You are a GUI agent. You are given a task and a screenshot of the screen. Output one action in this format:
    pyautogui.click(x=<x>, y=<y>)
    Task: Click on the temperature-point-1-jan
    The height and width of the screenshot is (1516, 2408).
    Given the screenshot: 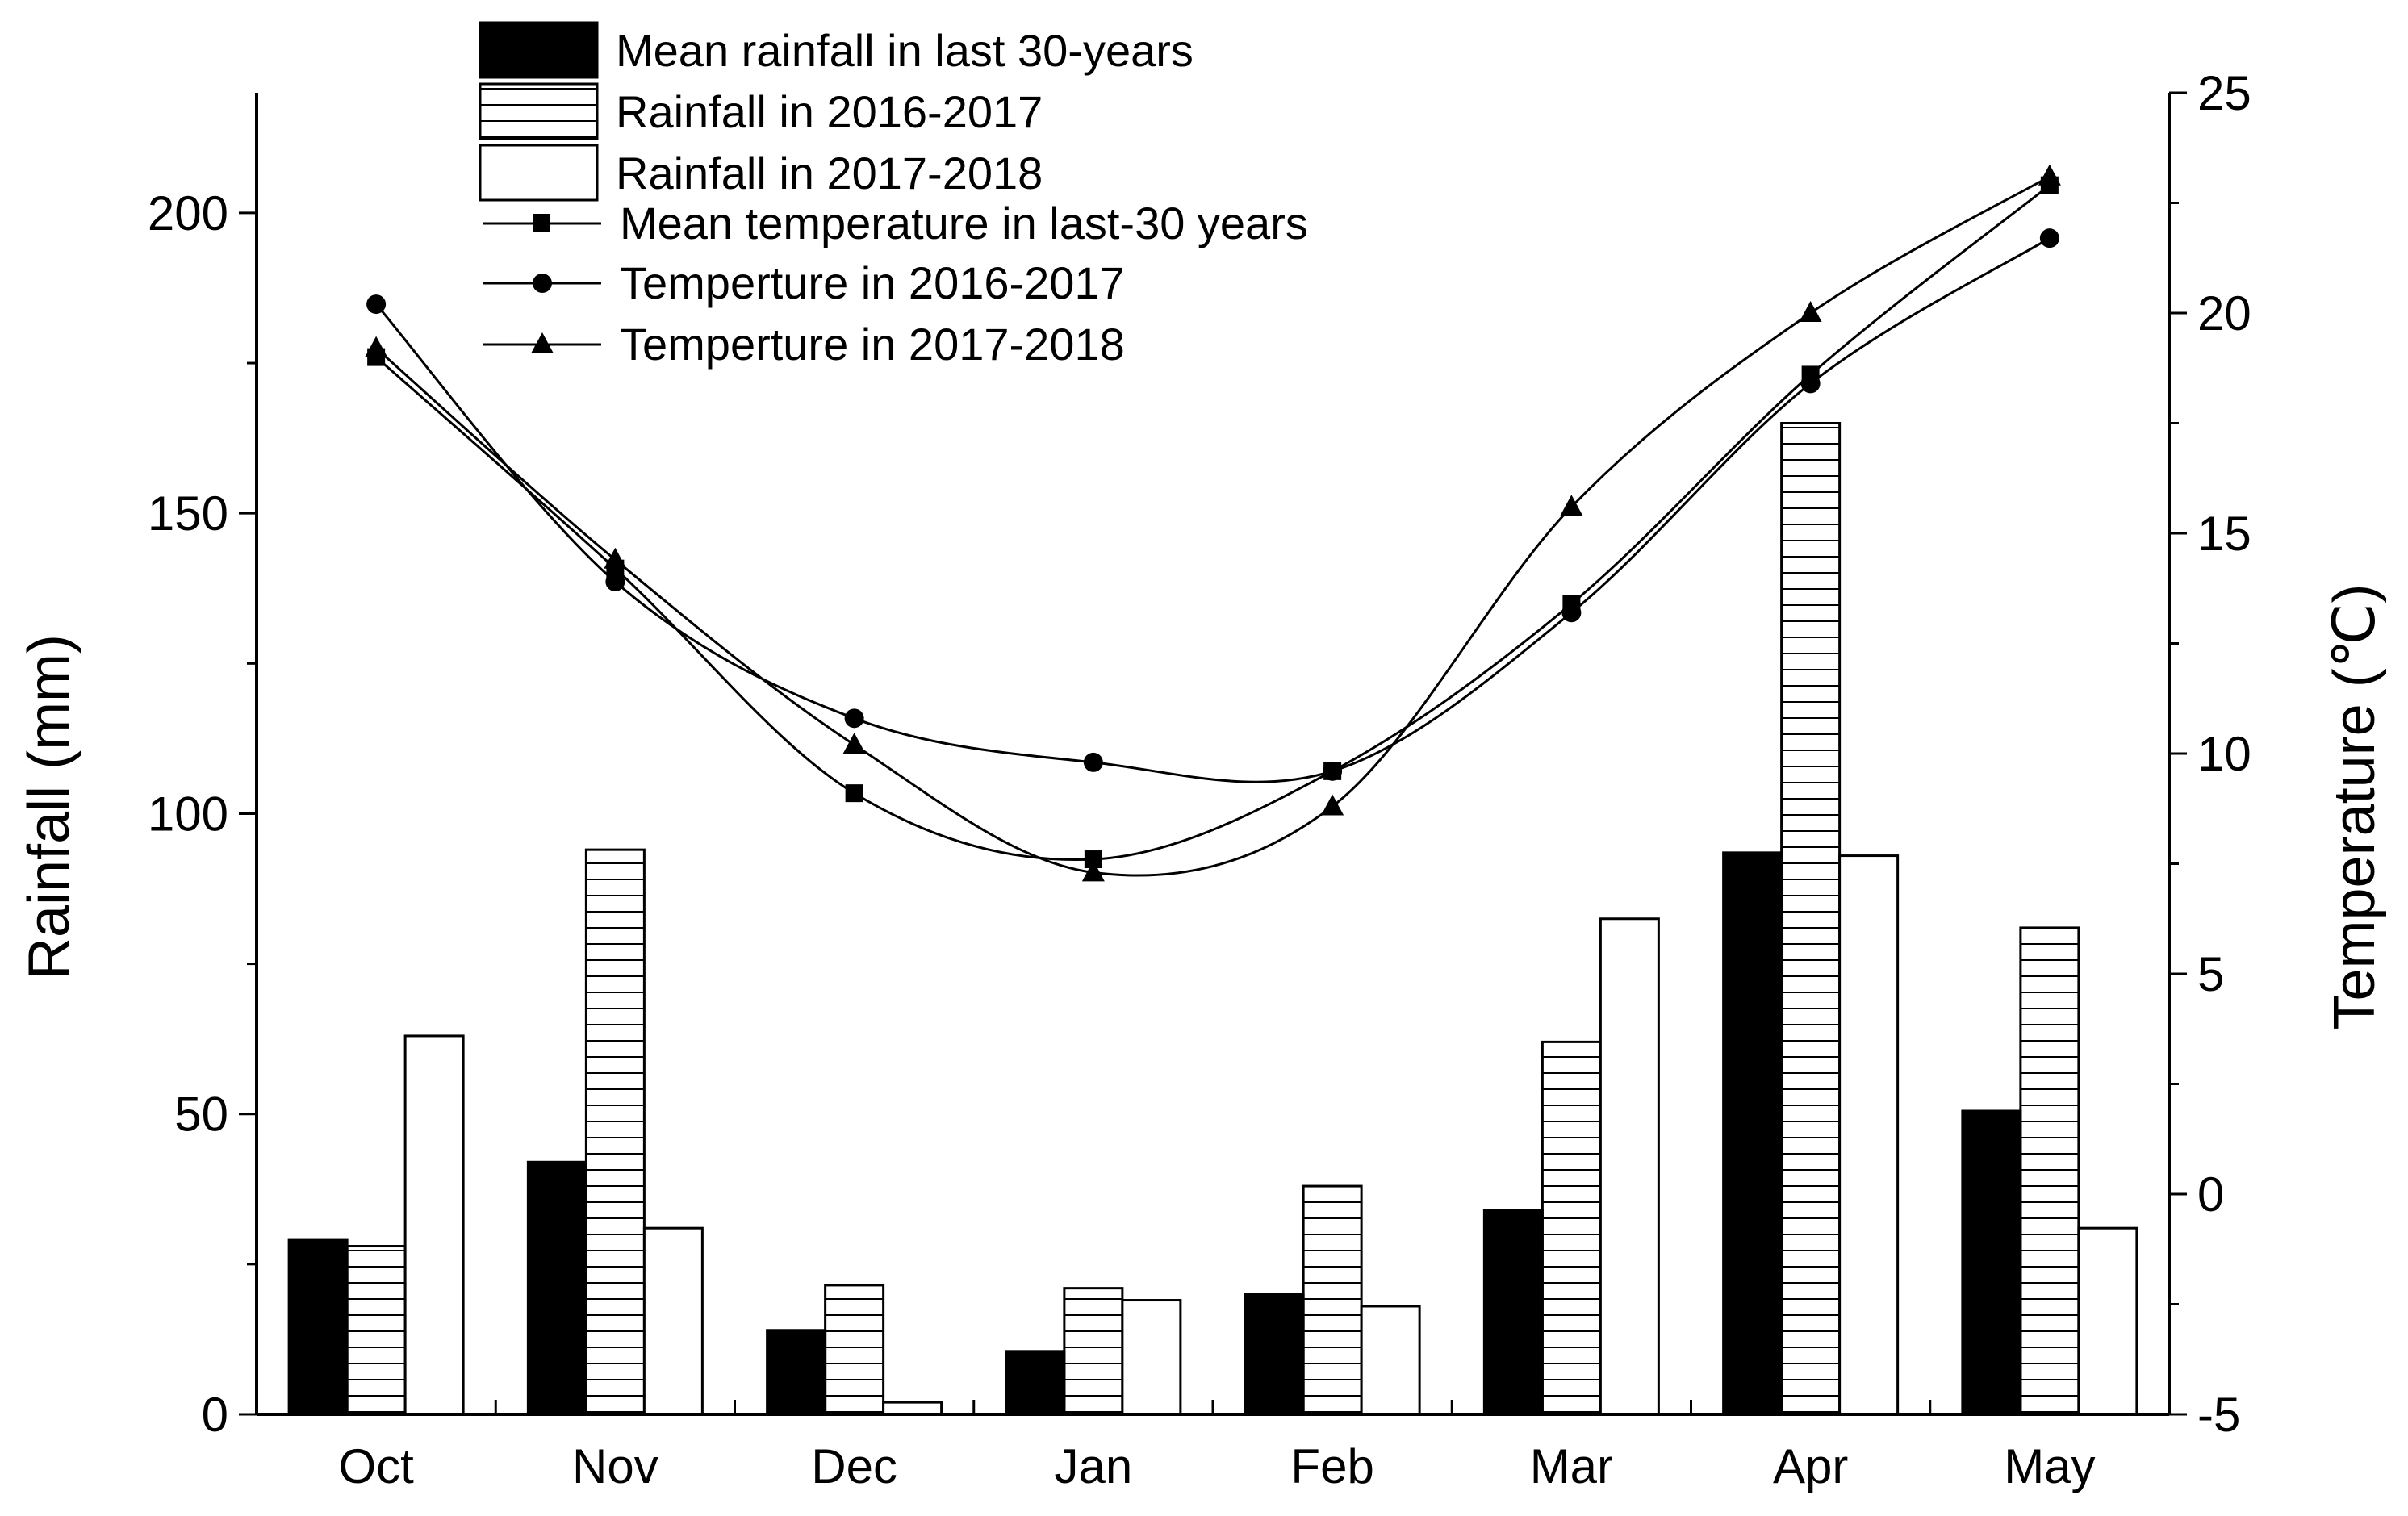 What is the action you would take?
    pyautogui.click(x=1093, y=859)
    